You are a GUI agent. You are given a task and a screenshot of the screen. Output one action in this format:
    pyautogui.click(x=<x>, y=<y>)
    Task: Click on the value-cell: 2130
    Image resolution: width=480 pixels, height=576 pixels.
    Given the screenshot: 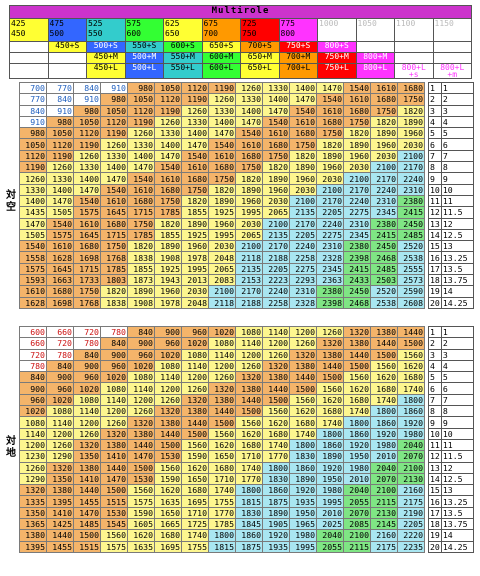 What is the action you would take?
    pyautogui.click(x=384, y=513)
    